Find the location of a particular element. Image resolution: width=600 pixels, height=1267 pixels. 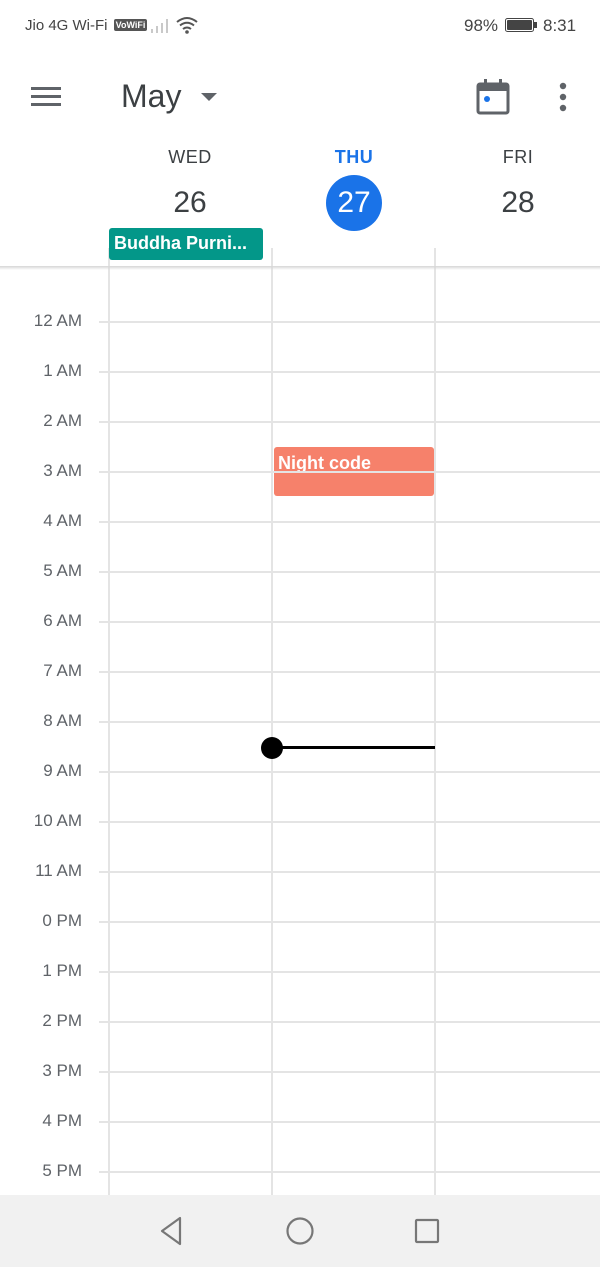

back-icon is located at coordinates (172, 1231).